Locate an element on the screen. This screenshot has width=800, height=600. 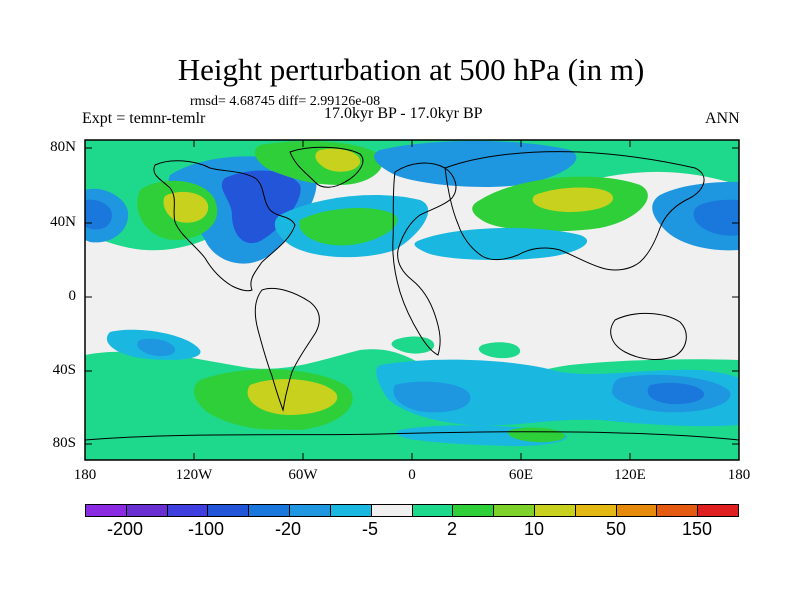
latitude-tick-label: 40N is located at coordinates (63, 222).